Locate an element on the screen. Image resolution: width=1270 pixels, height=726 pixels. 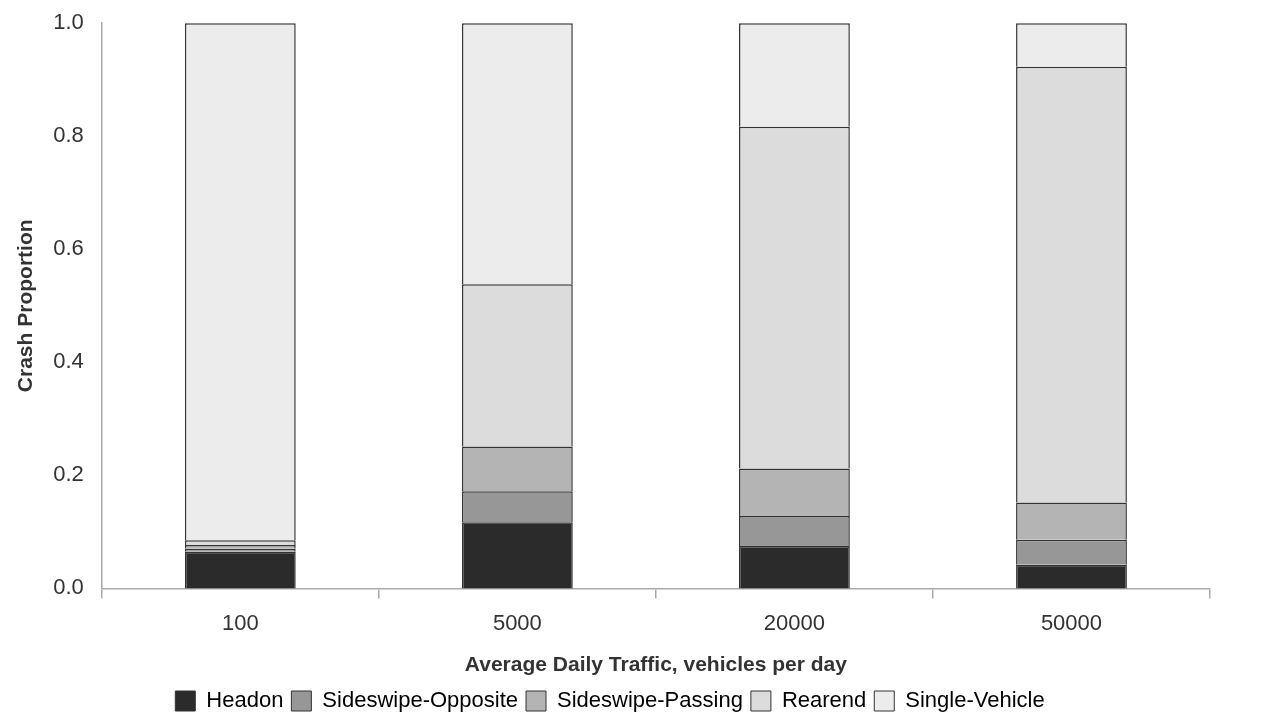
y-tick-label: 0.6 is located at coordinates (68, 248).